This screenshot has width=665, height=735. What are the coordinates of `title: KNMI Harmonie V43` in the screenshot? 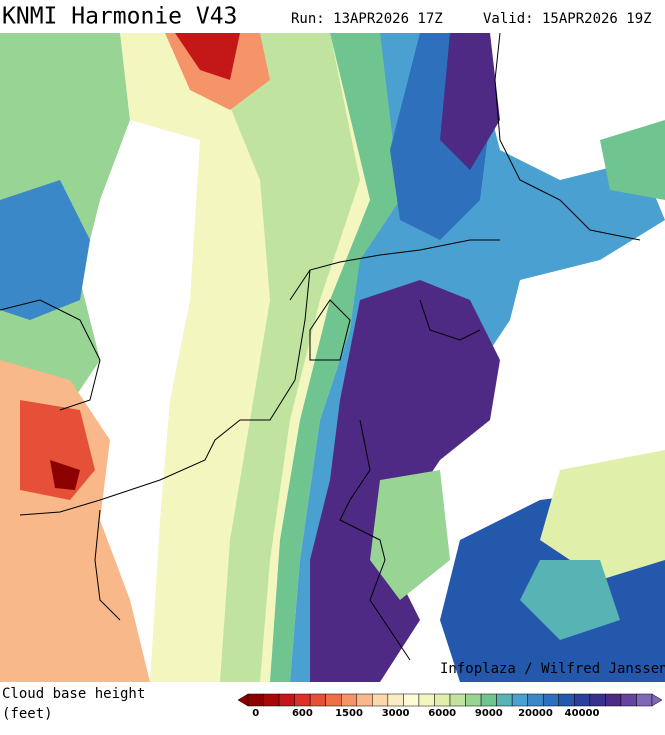 It's located at (119, 17).